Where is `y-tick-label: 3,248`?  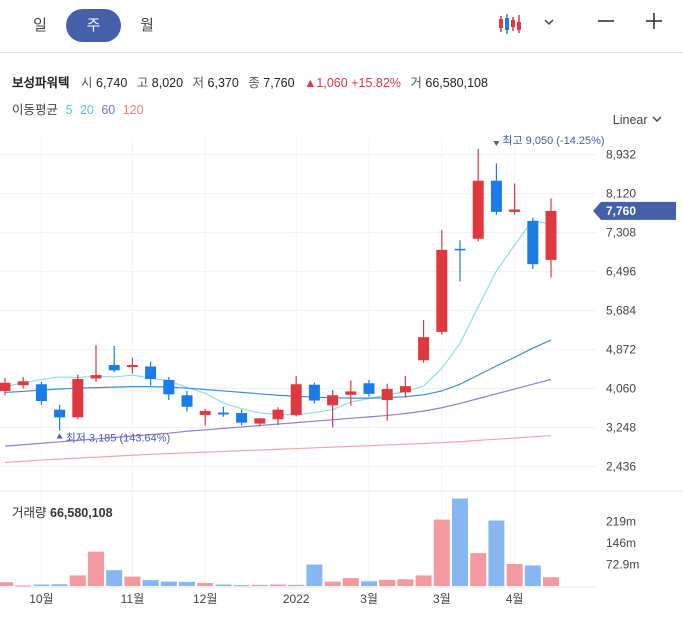 y-tick-label: 3,248 is located at coordinates (621, 428).